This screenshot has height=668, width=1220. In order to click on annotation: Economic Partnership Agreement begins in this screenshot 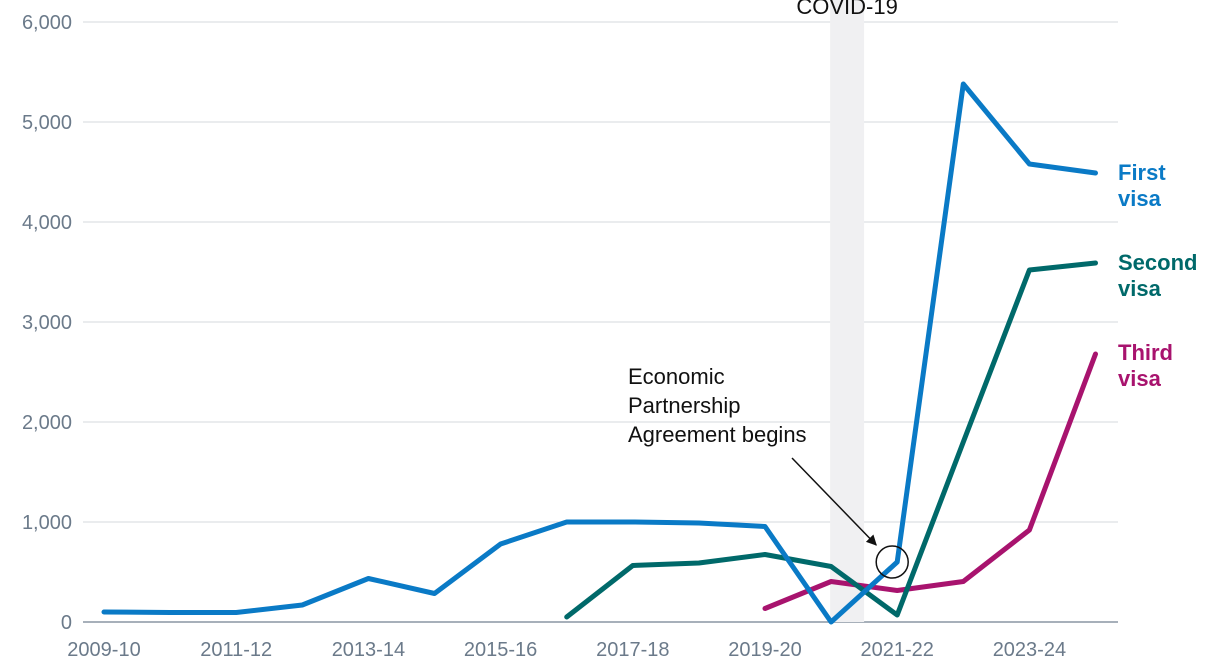, I will do `click(767, 470)`.